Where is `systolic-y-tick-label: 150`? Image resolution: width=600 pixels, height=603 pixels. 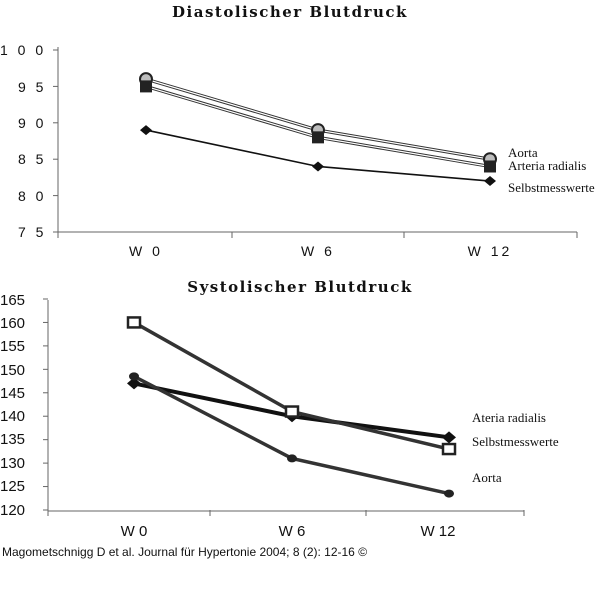 systolic-y-tick-label: 150 is located at coordinates (12, 370).